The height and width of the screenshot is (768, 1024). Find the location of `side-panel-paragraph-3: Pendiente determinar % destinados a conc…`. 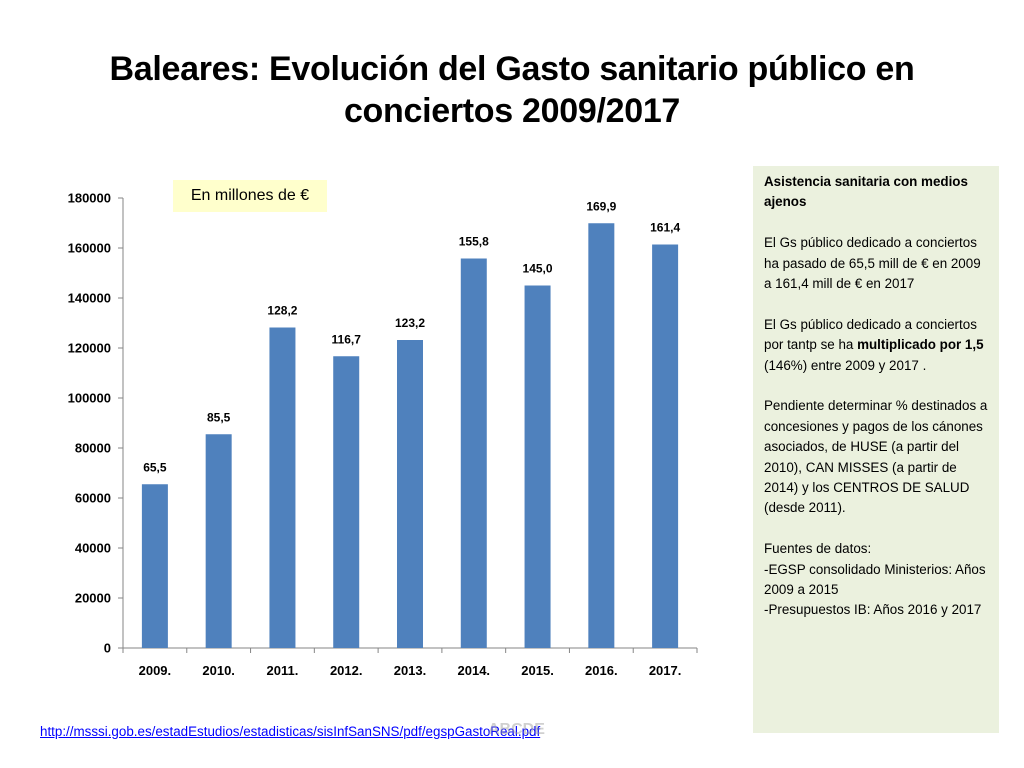

side-panel-paragraph-3: Pendiente determinar % destinados a conc… is located at coordinates (876, 457).